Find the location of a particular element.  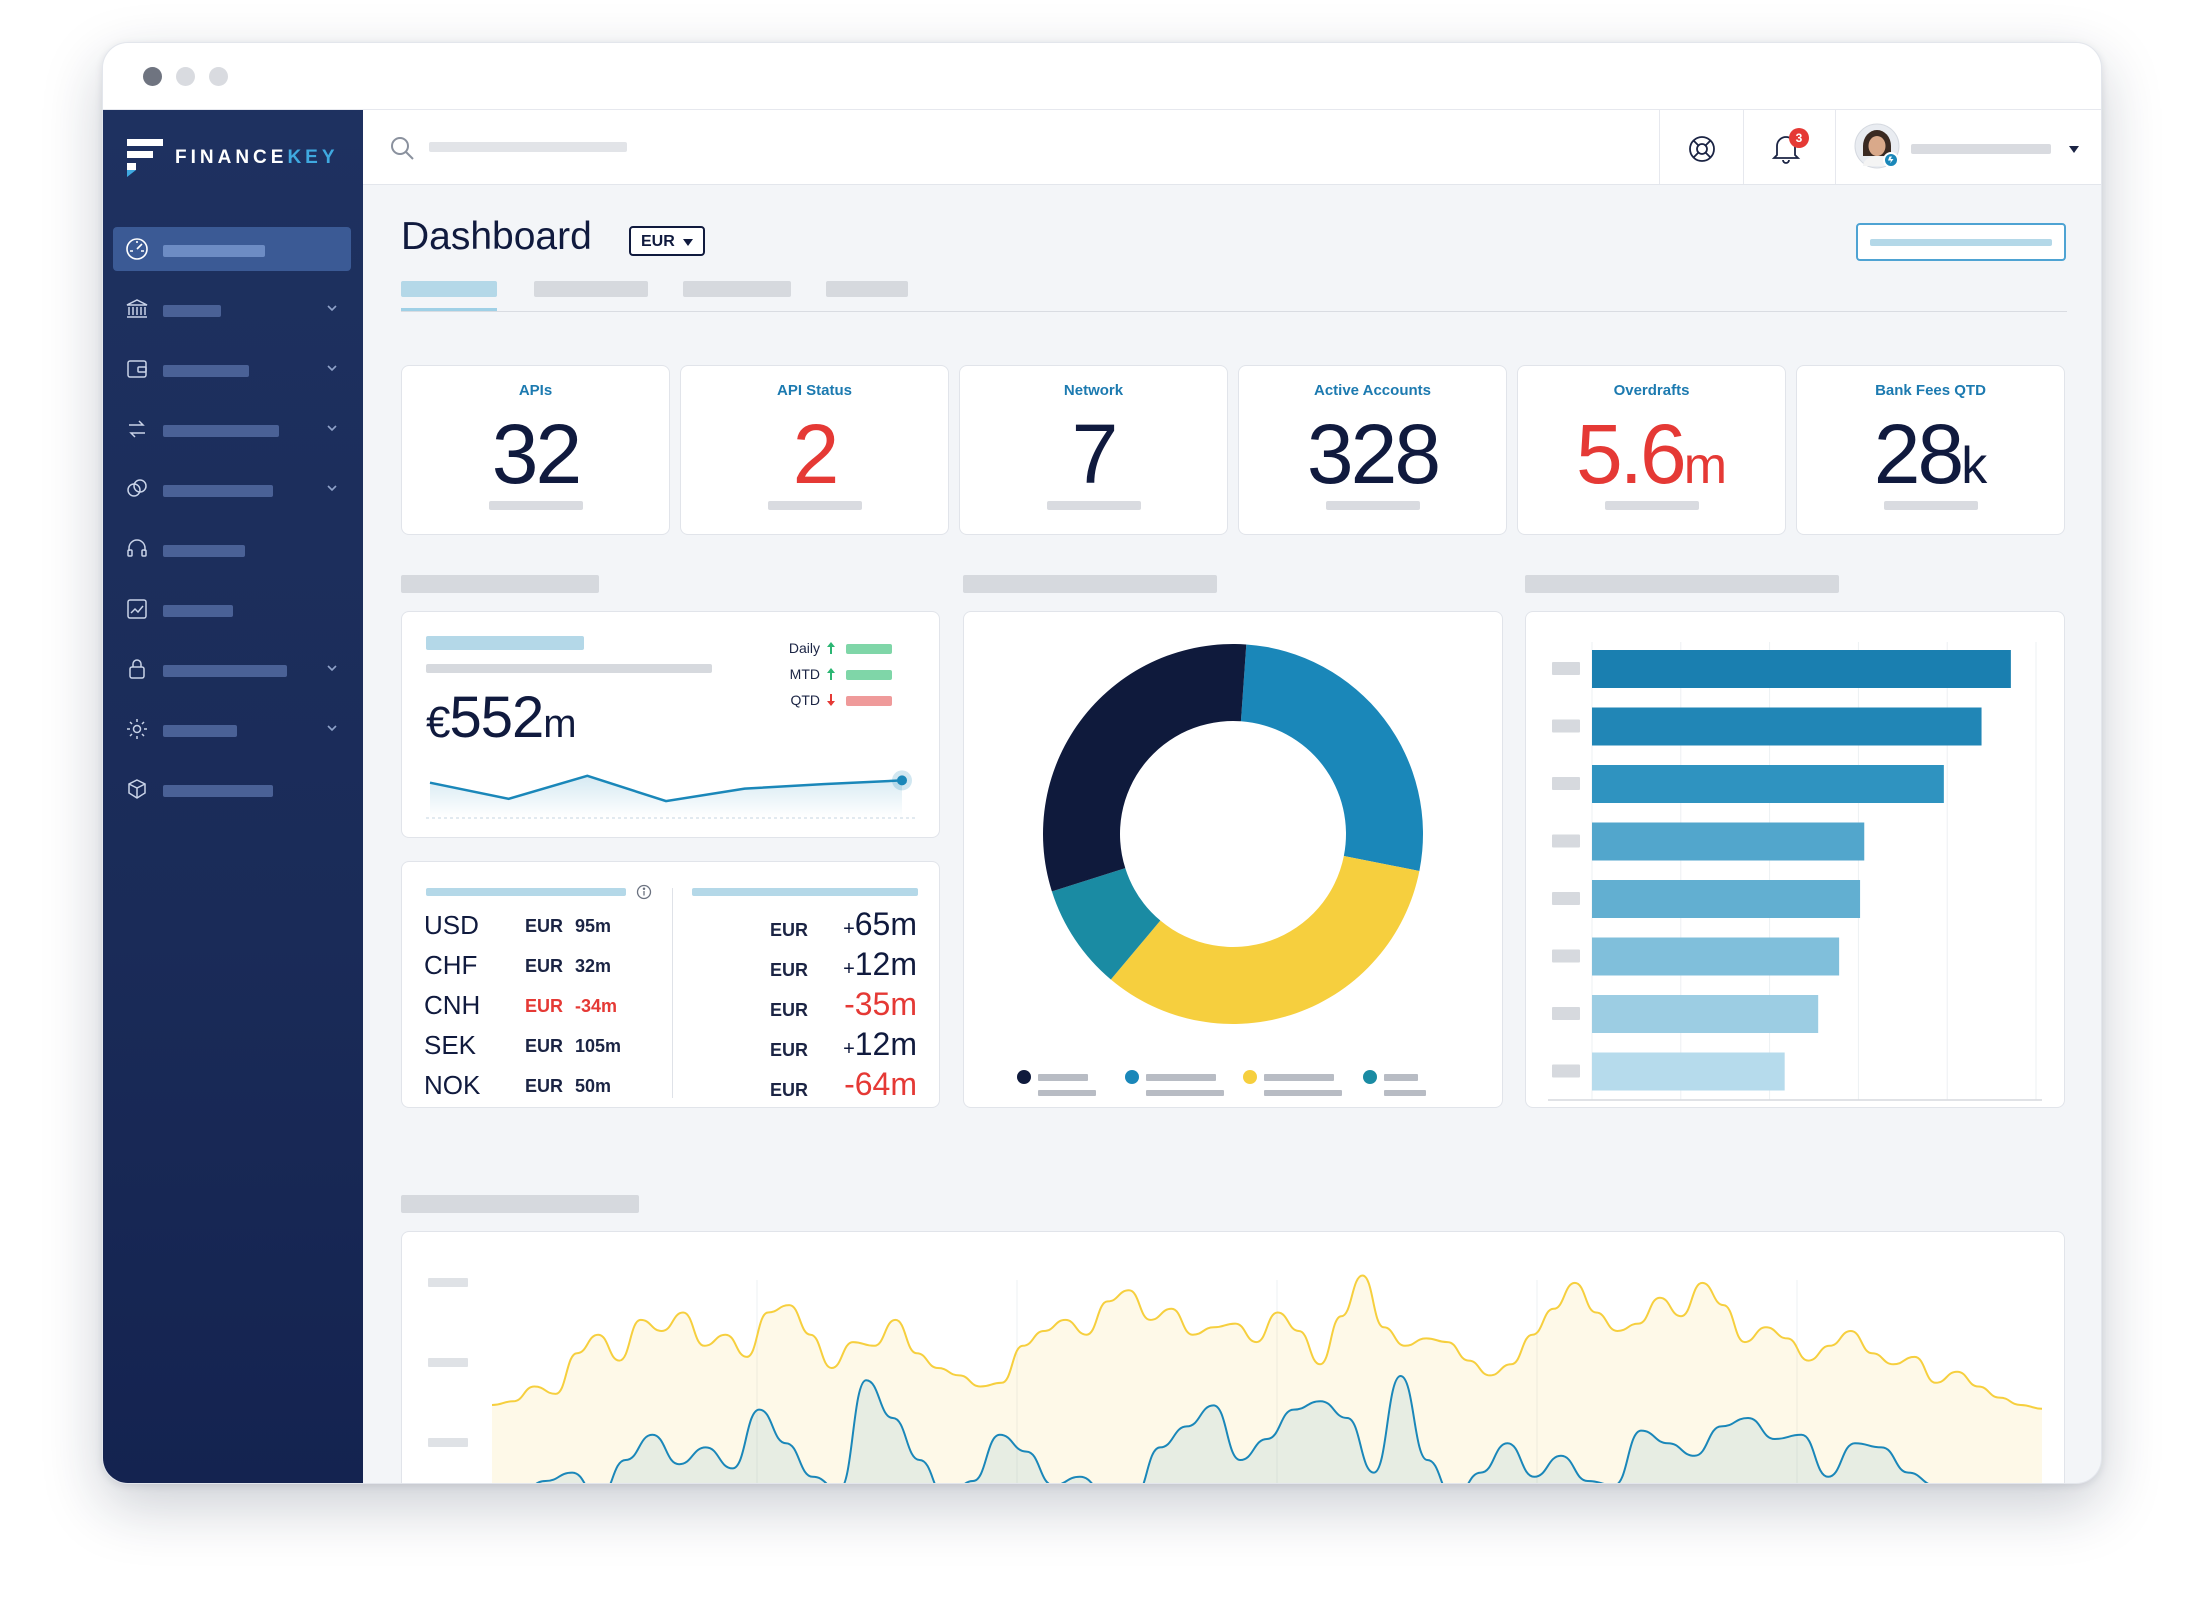

search-input is located at coordinates (528, 147).